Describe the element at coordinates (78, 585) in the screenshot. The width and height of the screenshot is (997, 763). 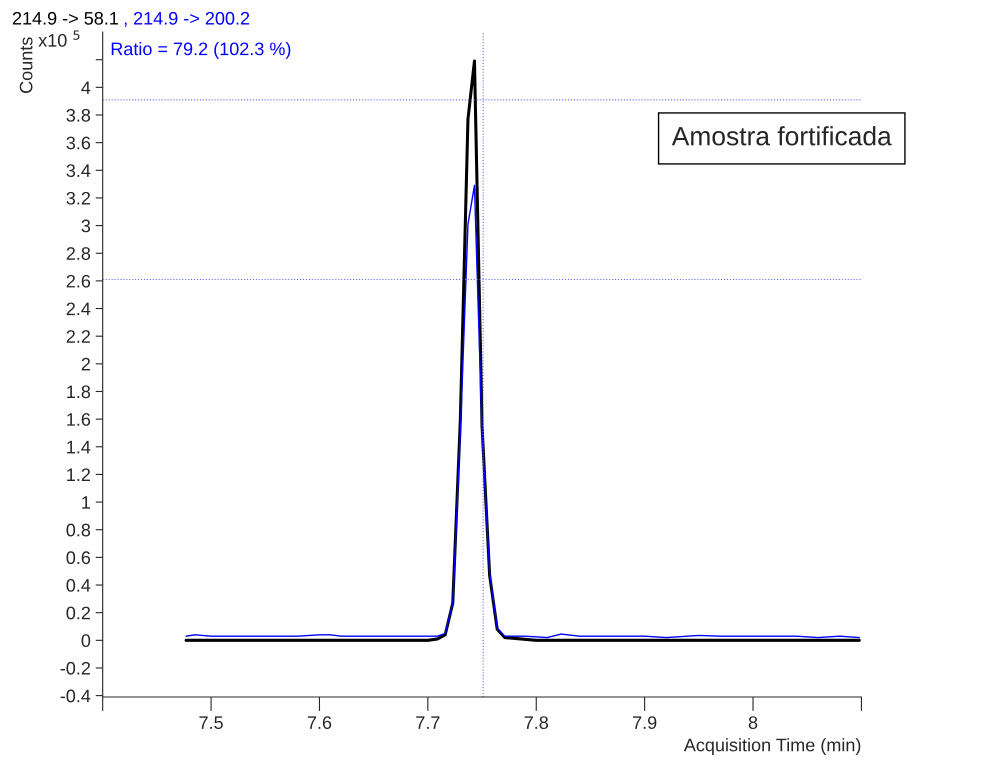
I see `y-tick-label: 0.4` at that location.